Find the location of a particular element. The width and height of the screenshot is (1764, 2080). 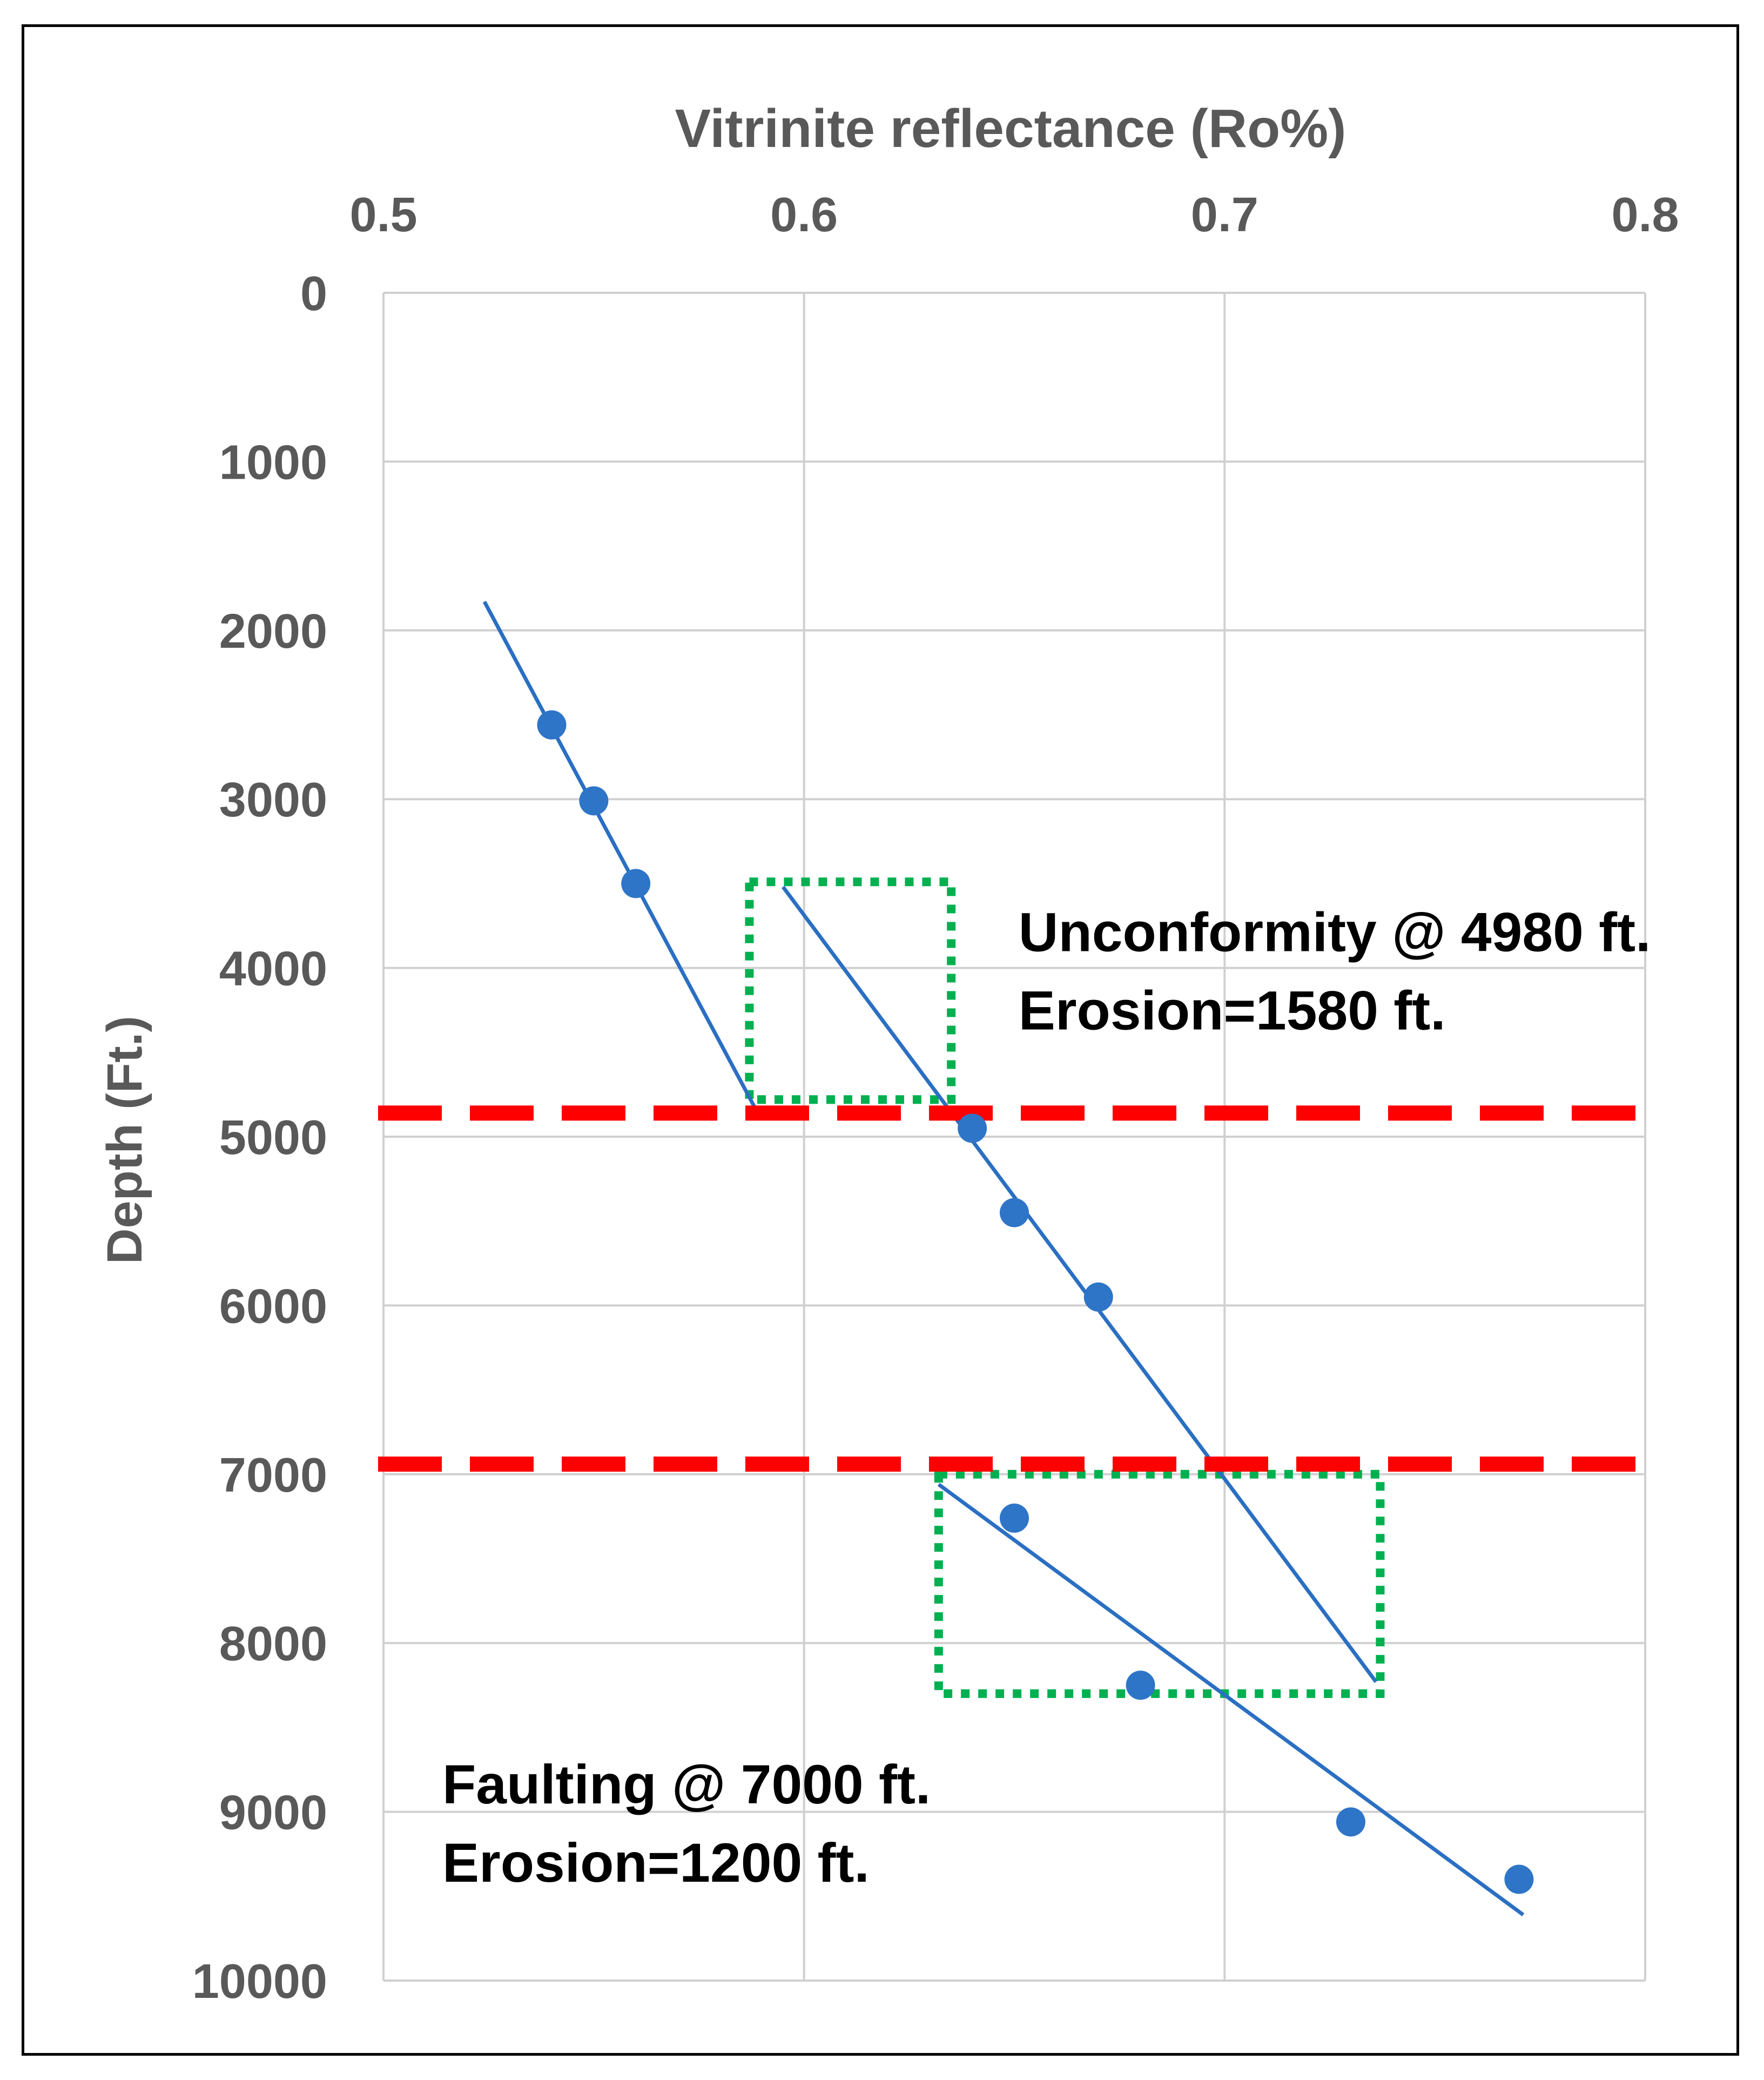

y-tick-label: 6000 is located at coordinates (273, 1306).